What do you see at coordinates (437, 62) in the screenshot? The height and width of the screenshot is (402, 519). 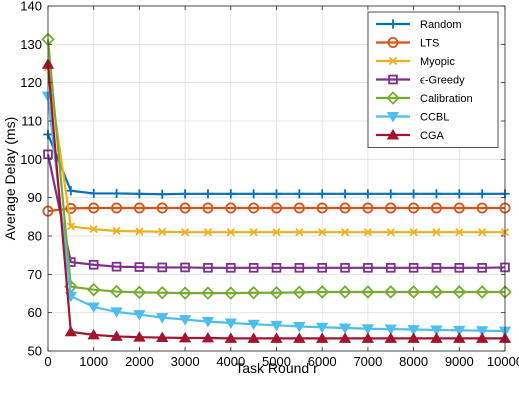 I see `legend-label: Myopic` at bounding box center [437, 62].